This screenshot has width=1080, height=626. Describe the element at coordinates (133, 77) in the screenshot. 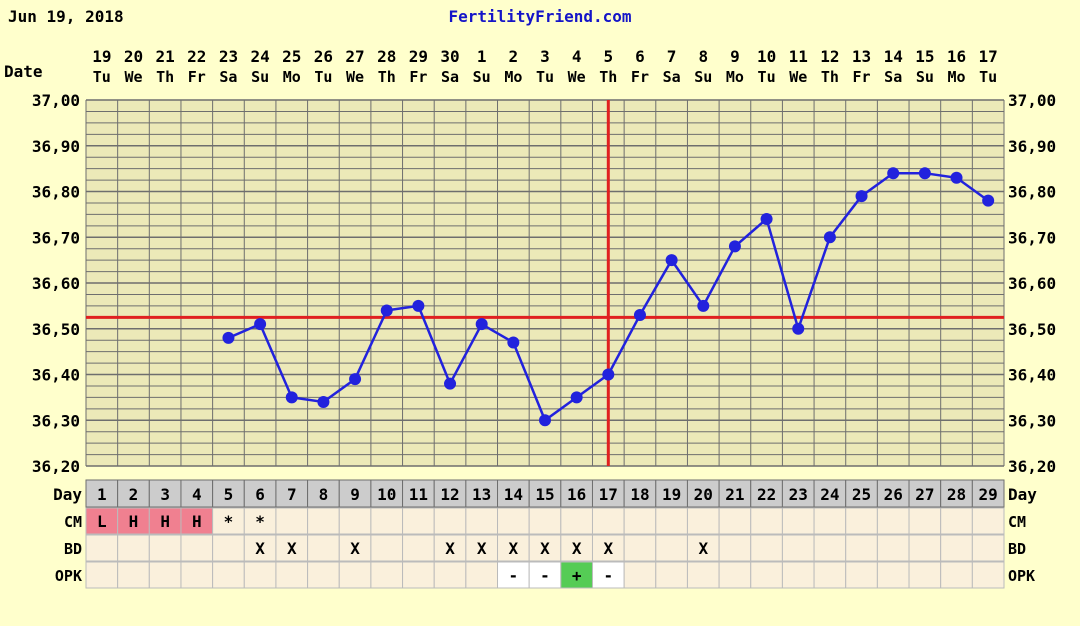

I see `weekday-label: We` at that location.